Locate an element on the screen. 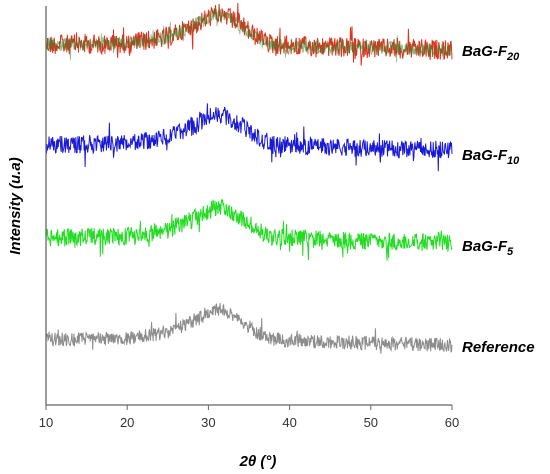  y-axis-title: Intensity (u.a) is located at coordinates (15, 206).